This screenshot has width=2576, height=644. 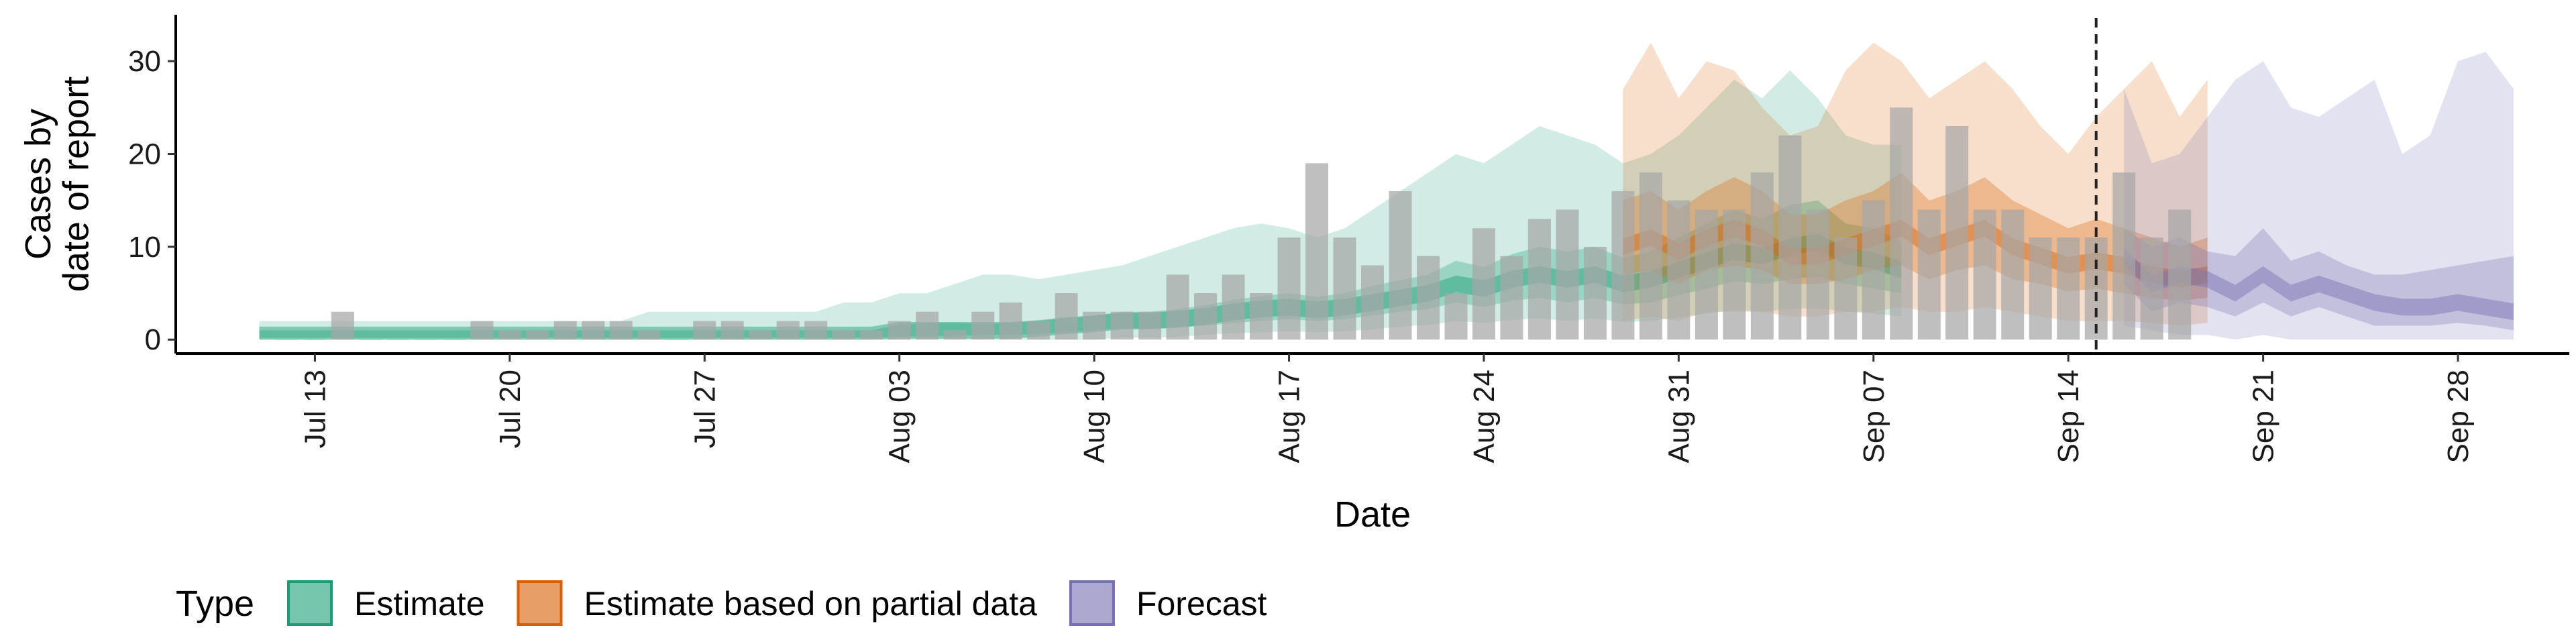 I want to click on legend-label: Estimate, so click(x=419, y=604).